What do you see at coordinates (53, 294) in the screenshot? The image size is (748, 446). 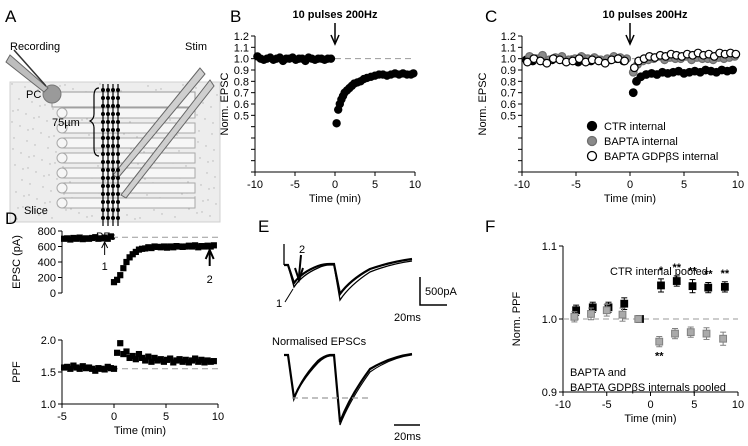 I see `y-tick-label: 0` at bounding box center [53, 294].